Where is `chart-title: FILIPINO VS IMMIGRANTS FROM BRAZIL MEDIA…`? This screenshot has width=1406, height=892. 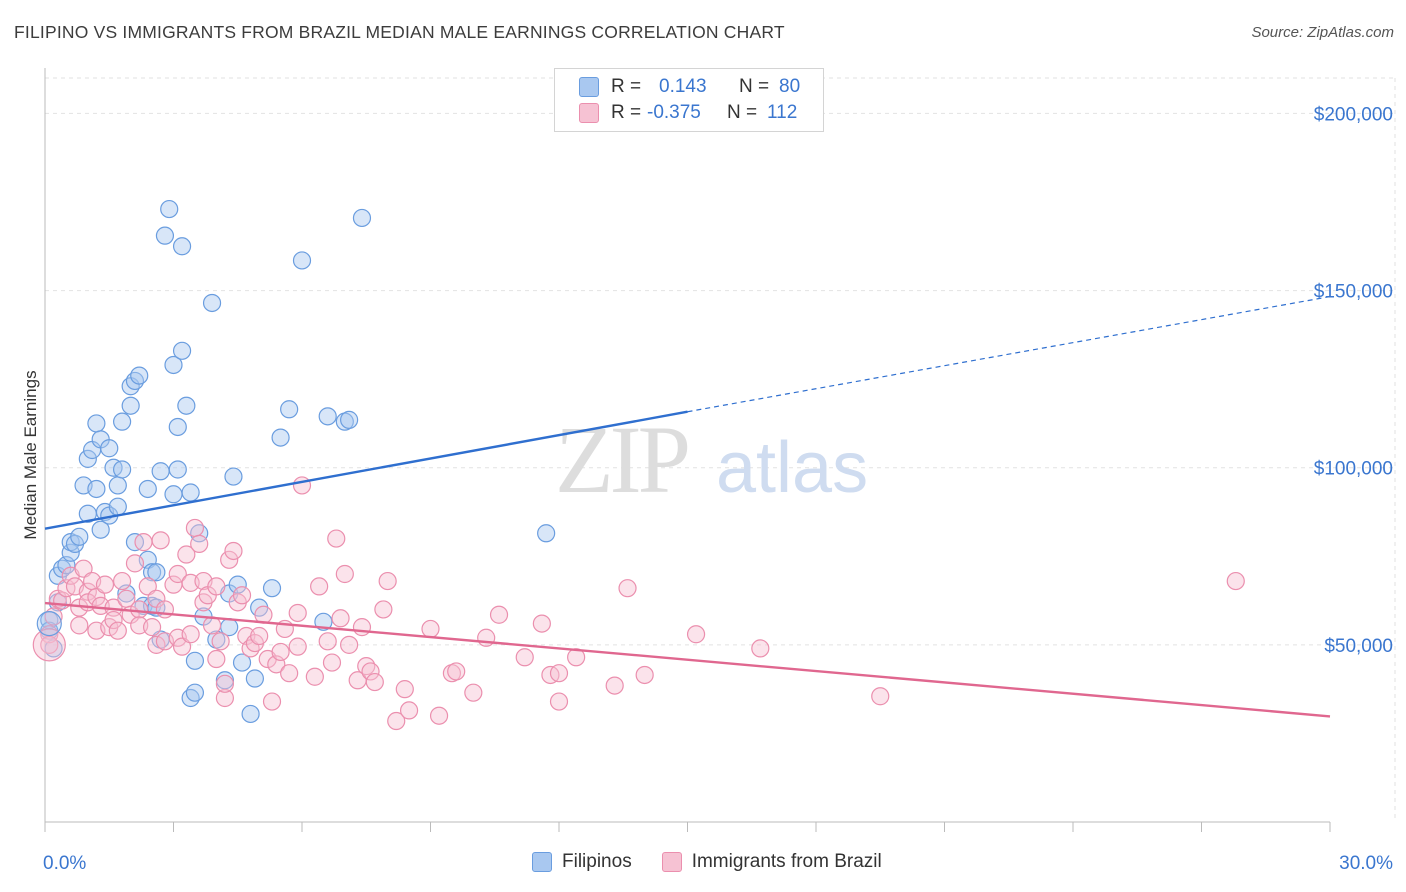 chart-title: FILIPINO VS IMMIGRANTS FROM BRAZIL MEDIA… is located at coordinates (399, 32).